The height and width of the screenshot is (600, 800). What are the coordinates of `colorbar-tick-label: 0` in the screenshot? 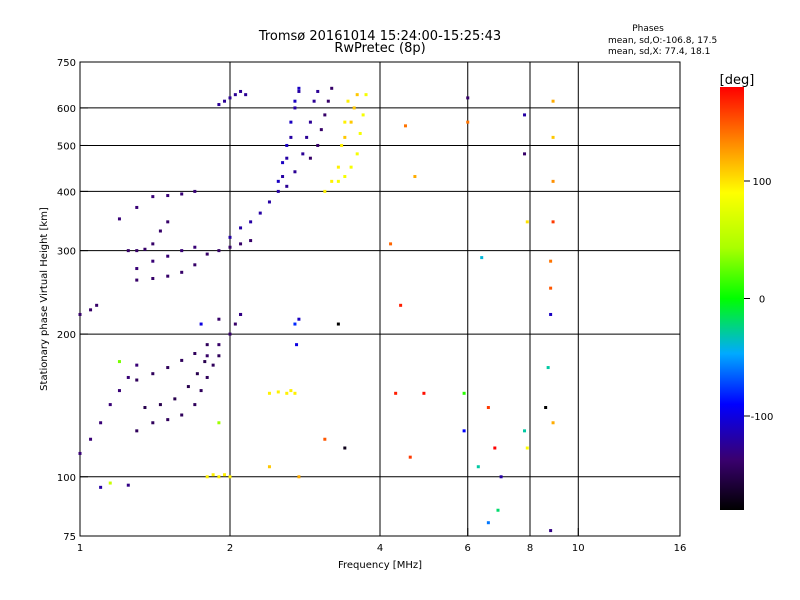 It's located at (762, 300).